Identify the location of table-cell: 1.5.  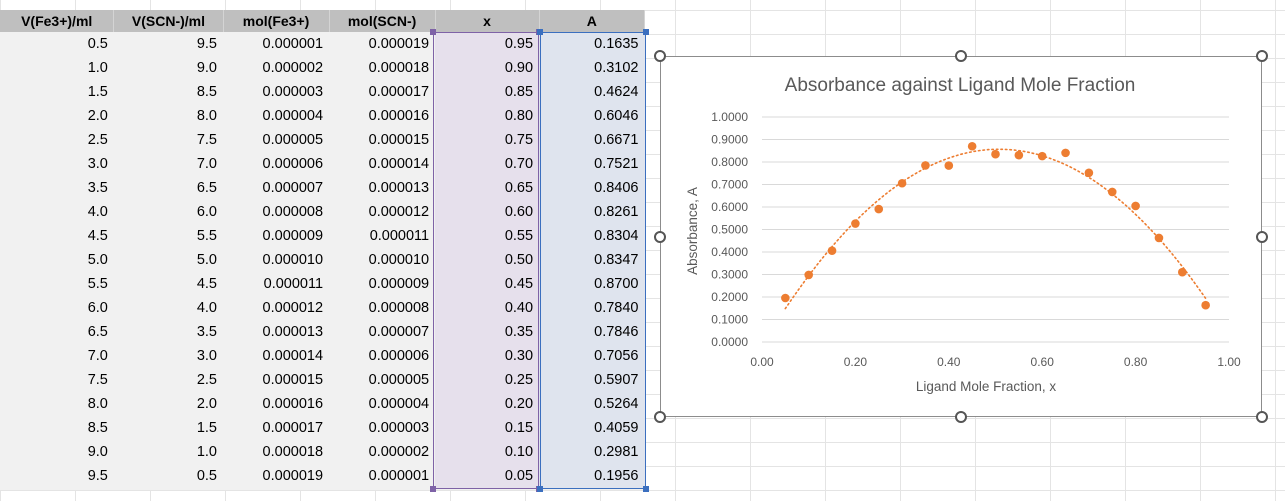
(207, 428).